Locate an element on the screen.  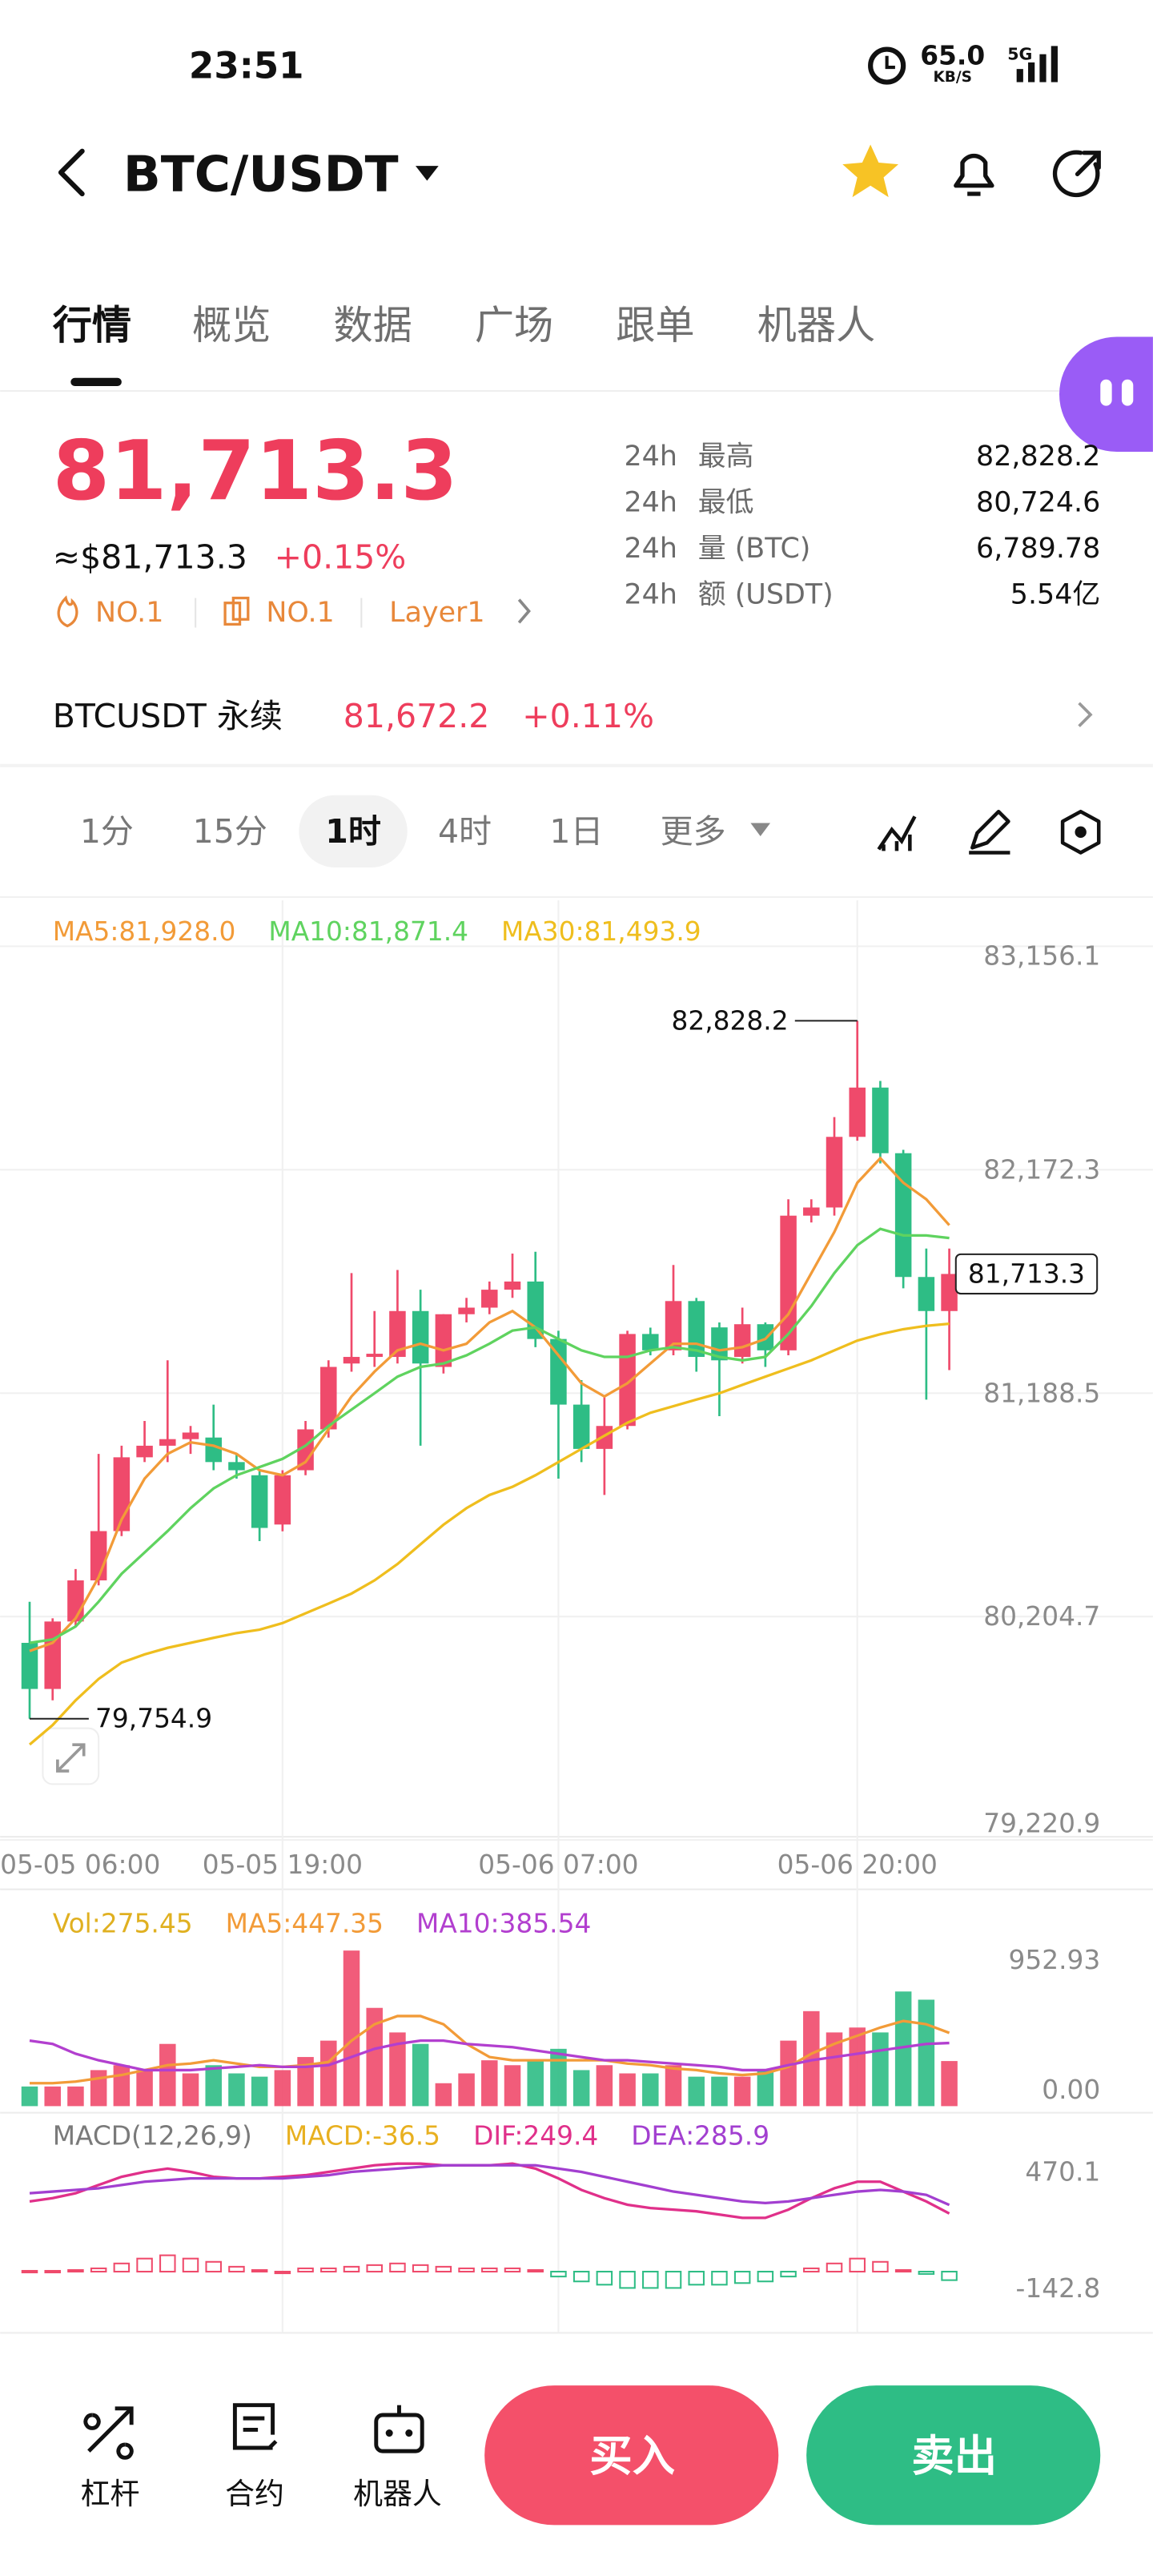
draw-icon is located at coordinates (989, 832).